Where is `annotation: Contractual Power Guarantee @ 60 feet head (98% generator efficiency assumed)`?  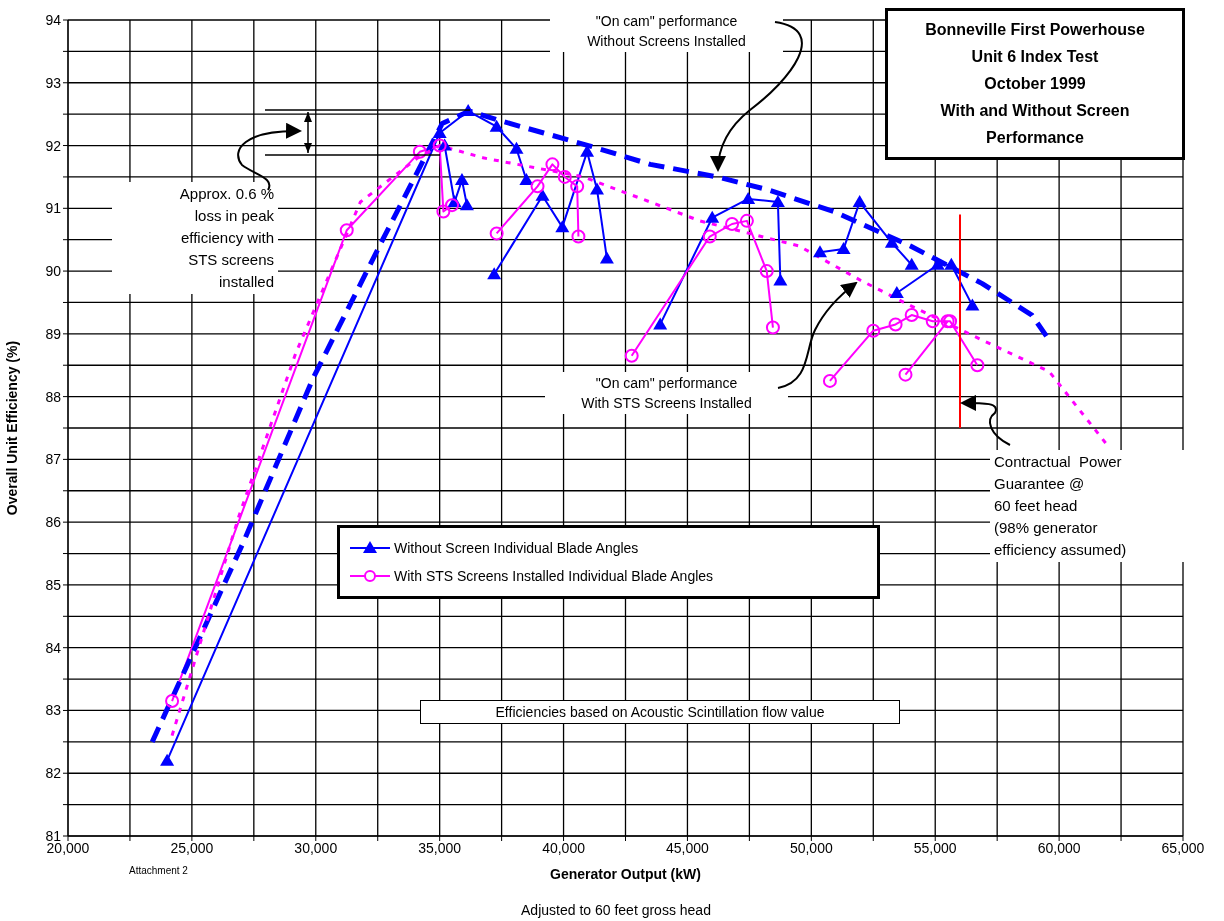 annotation: Contractual Power Guarantee @ 60 feet head (98% generator efficiency assumed) is located at coordinates (1061, 506).